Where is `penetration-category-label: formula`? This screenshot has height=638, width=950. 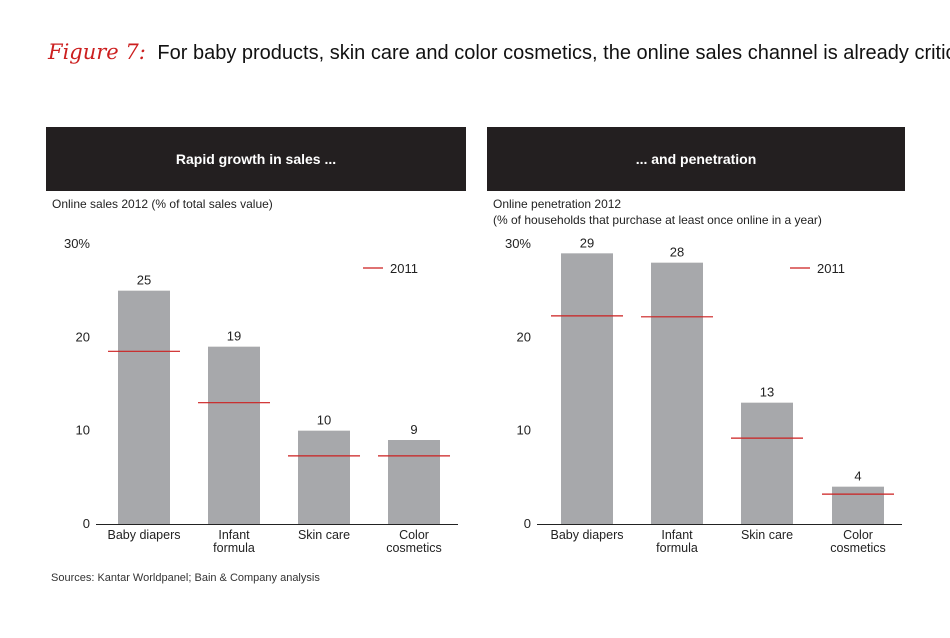
penetration-category-label: formula is located at coordinates (677, 548).